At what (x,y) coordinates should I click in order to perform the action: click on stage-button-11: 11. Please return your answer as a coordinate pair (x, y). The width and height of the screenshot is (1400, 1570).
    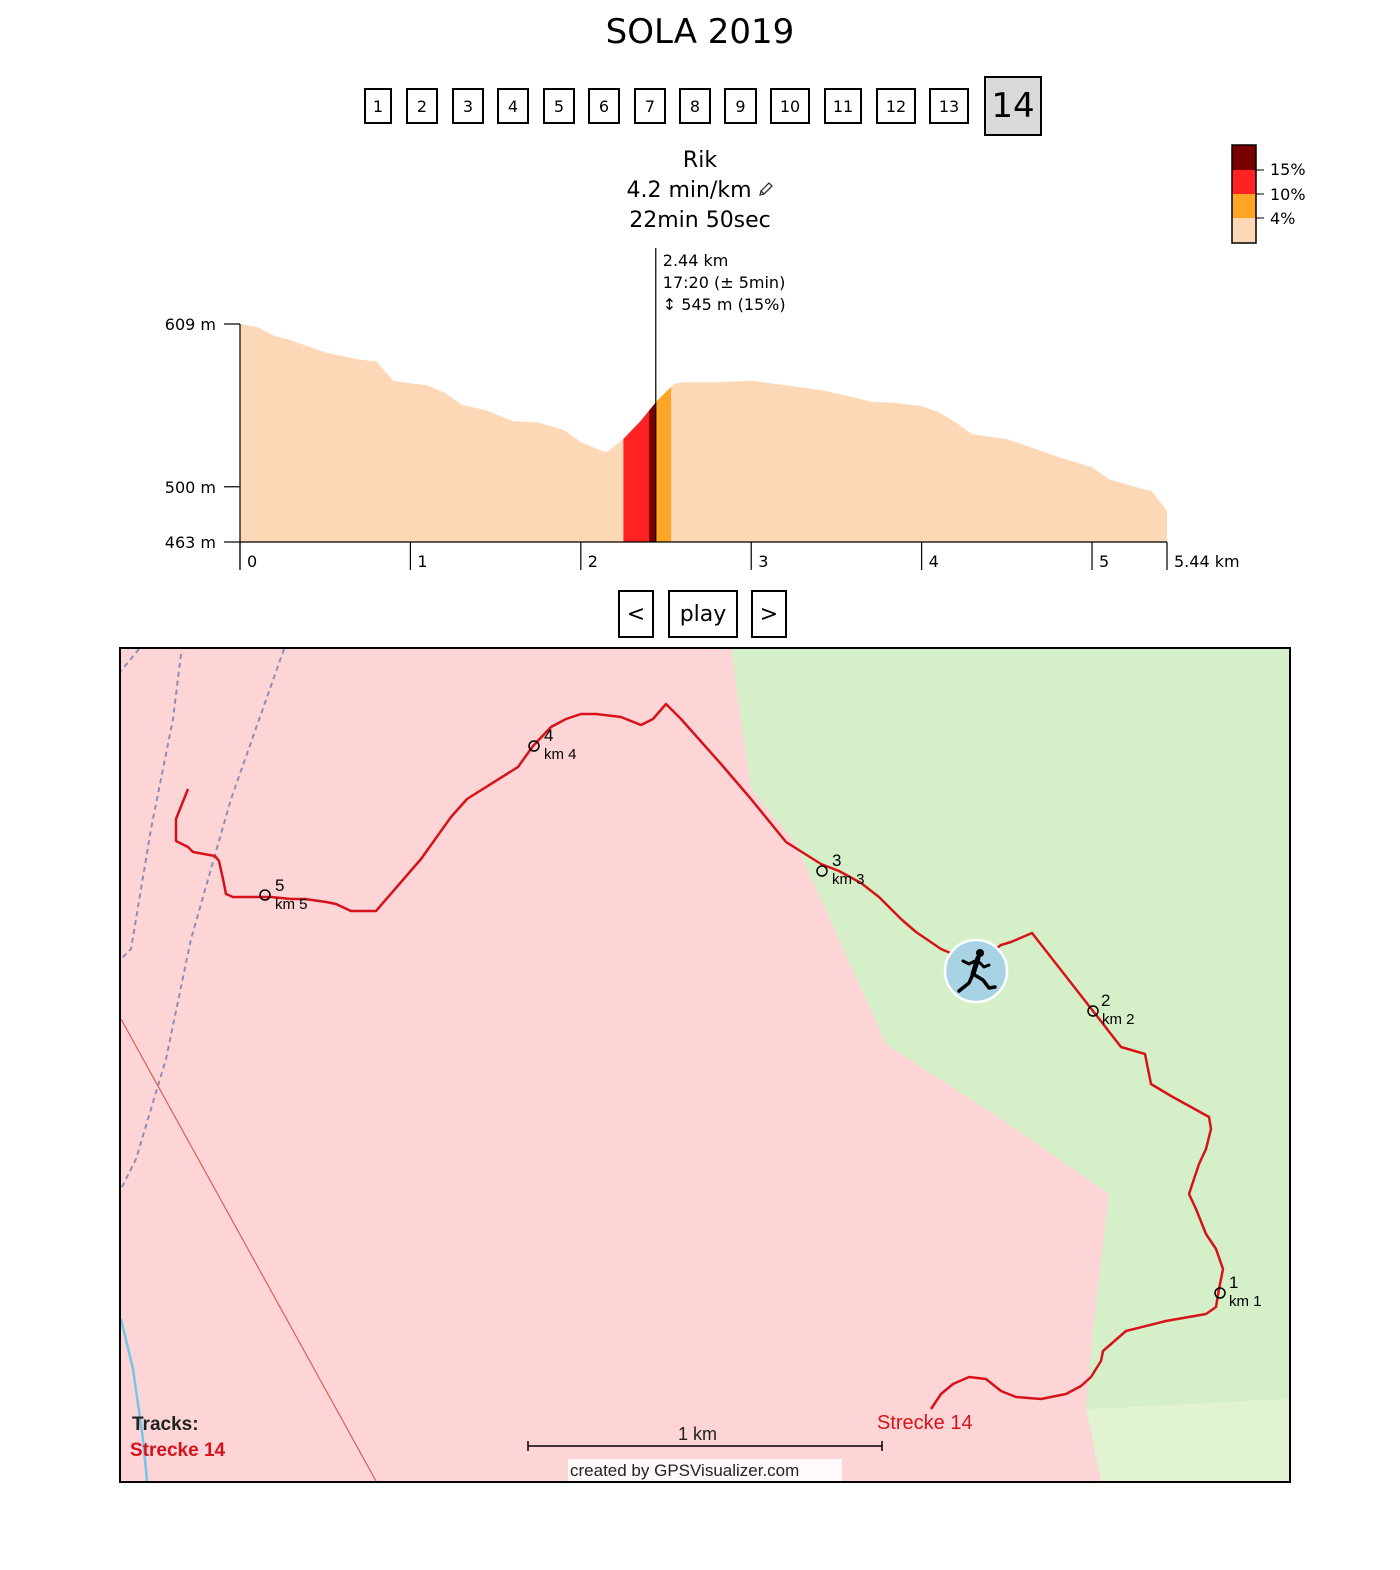
    Looking at the image, I should click on (843, 106).